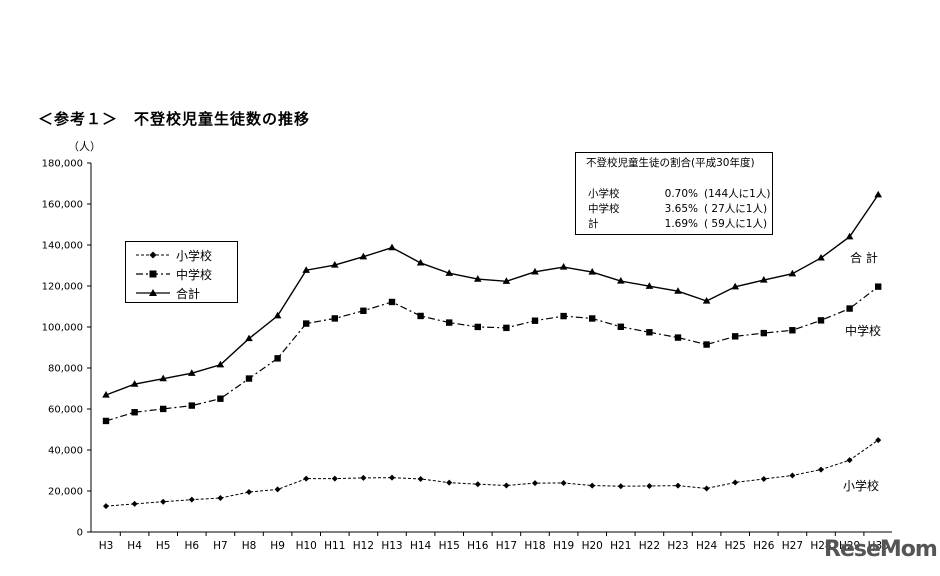 The width and height of the screenshot is (940, 576). What do you see at coordinates (194, 256) in the screenshot?
I see `legend-label: 小学校` at bounding box center [194, 256].